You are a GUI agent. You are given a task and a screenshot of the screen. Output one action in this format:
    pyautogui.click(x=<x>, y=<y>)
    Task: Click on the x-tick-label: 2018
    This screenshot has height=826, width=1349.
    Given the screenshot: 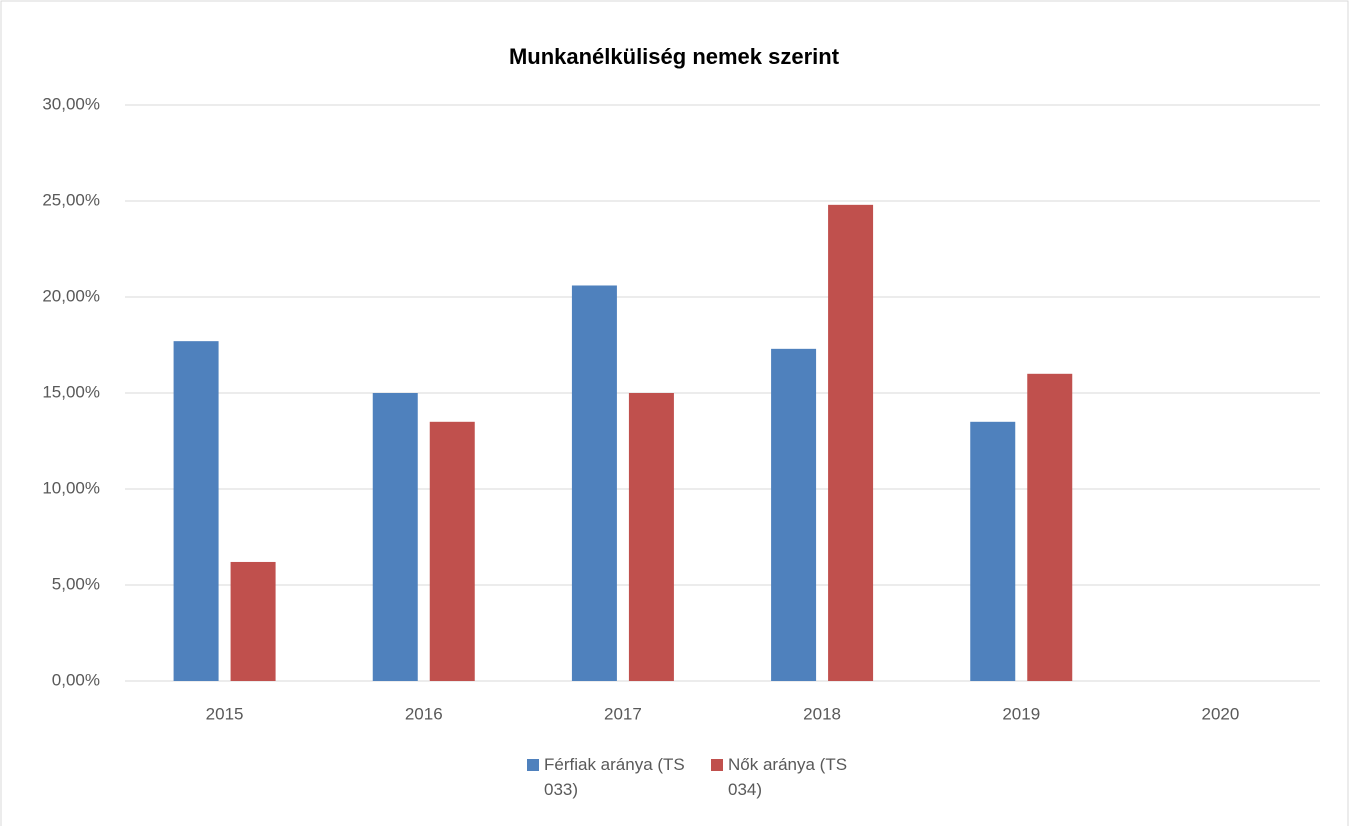 What is the action you would take?
    pyautogui.click(x=822, y=713)
    